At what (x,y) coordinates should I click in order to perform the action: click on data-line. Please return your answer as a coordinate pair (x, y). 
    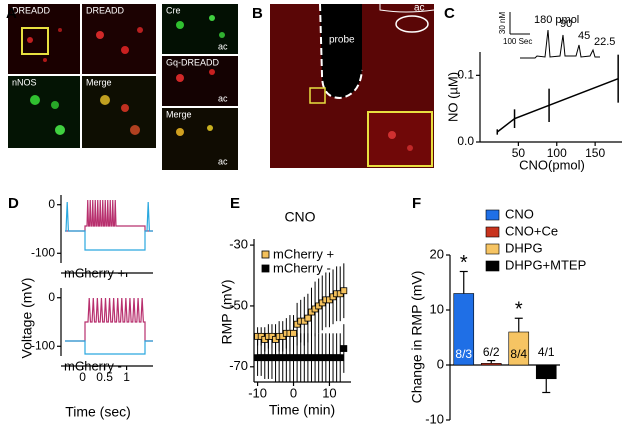
    Looking at the image, I should click on (557, 105).